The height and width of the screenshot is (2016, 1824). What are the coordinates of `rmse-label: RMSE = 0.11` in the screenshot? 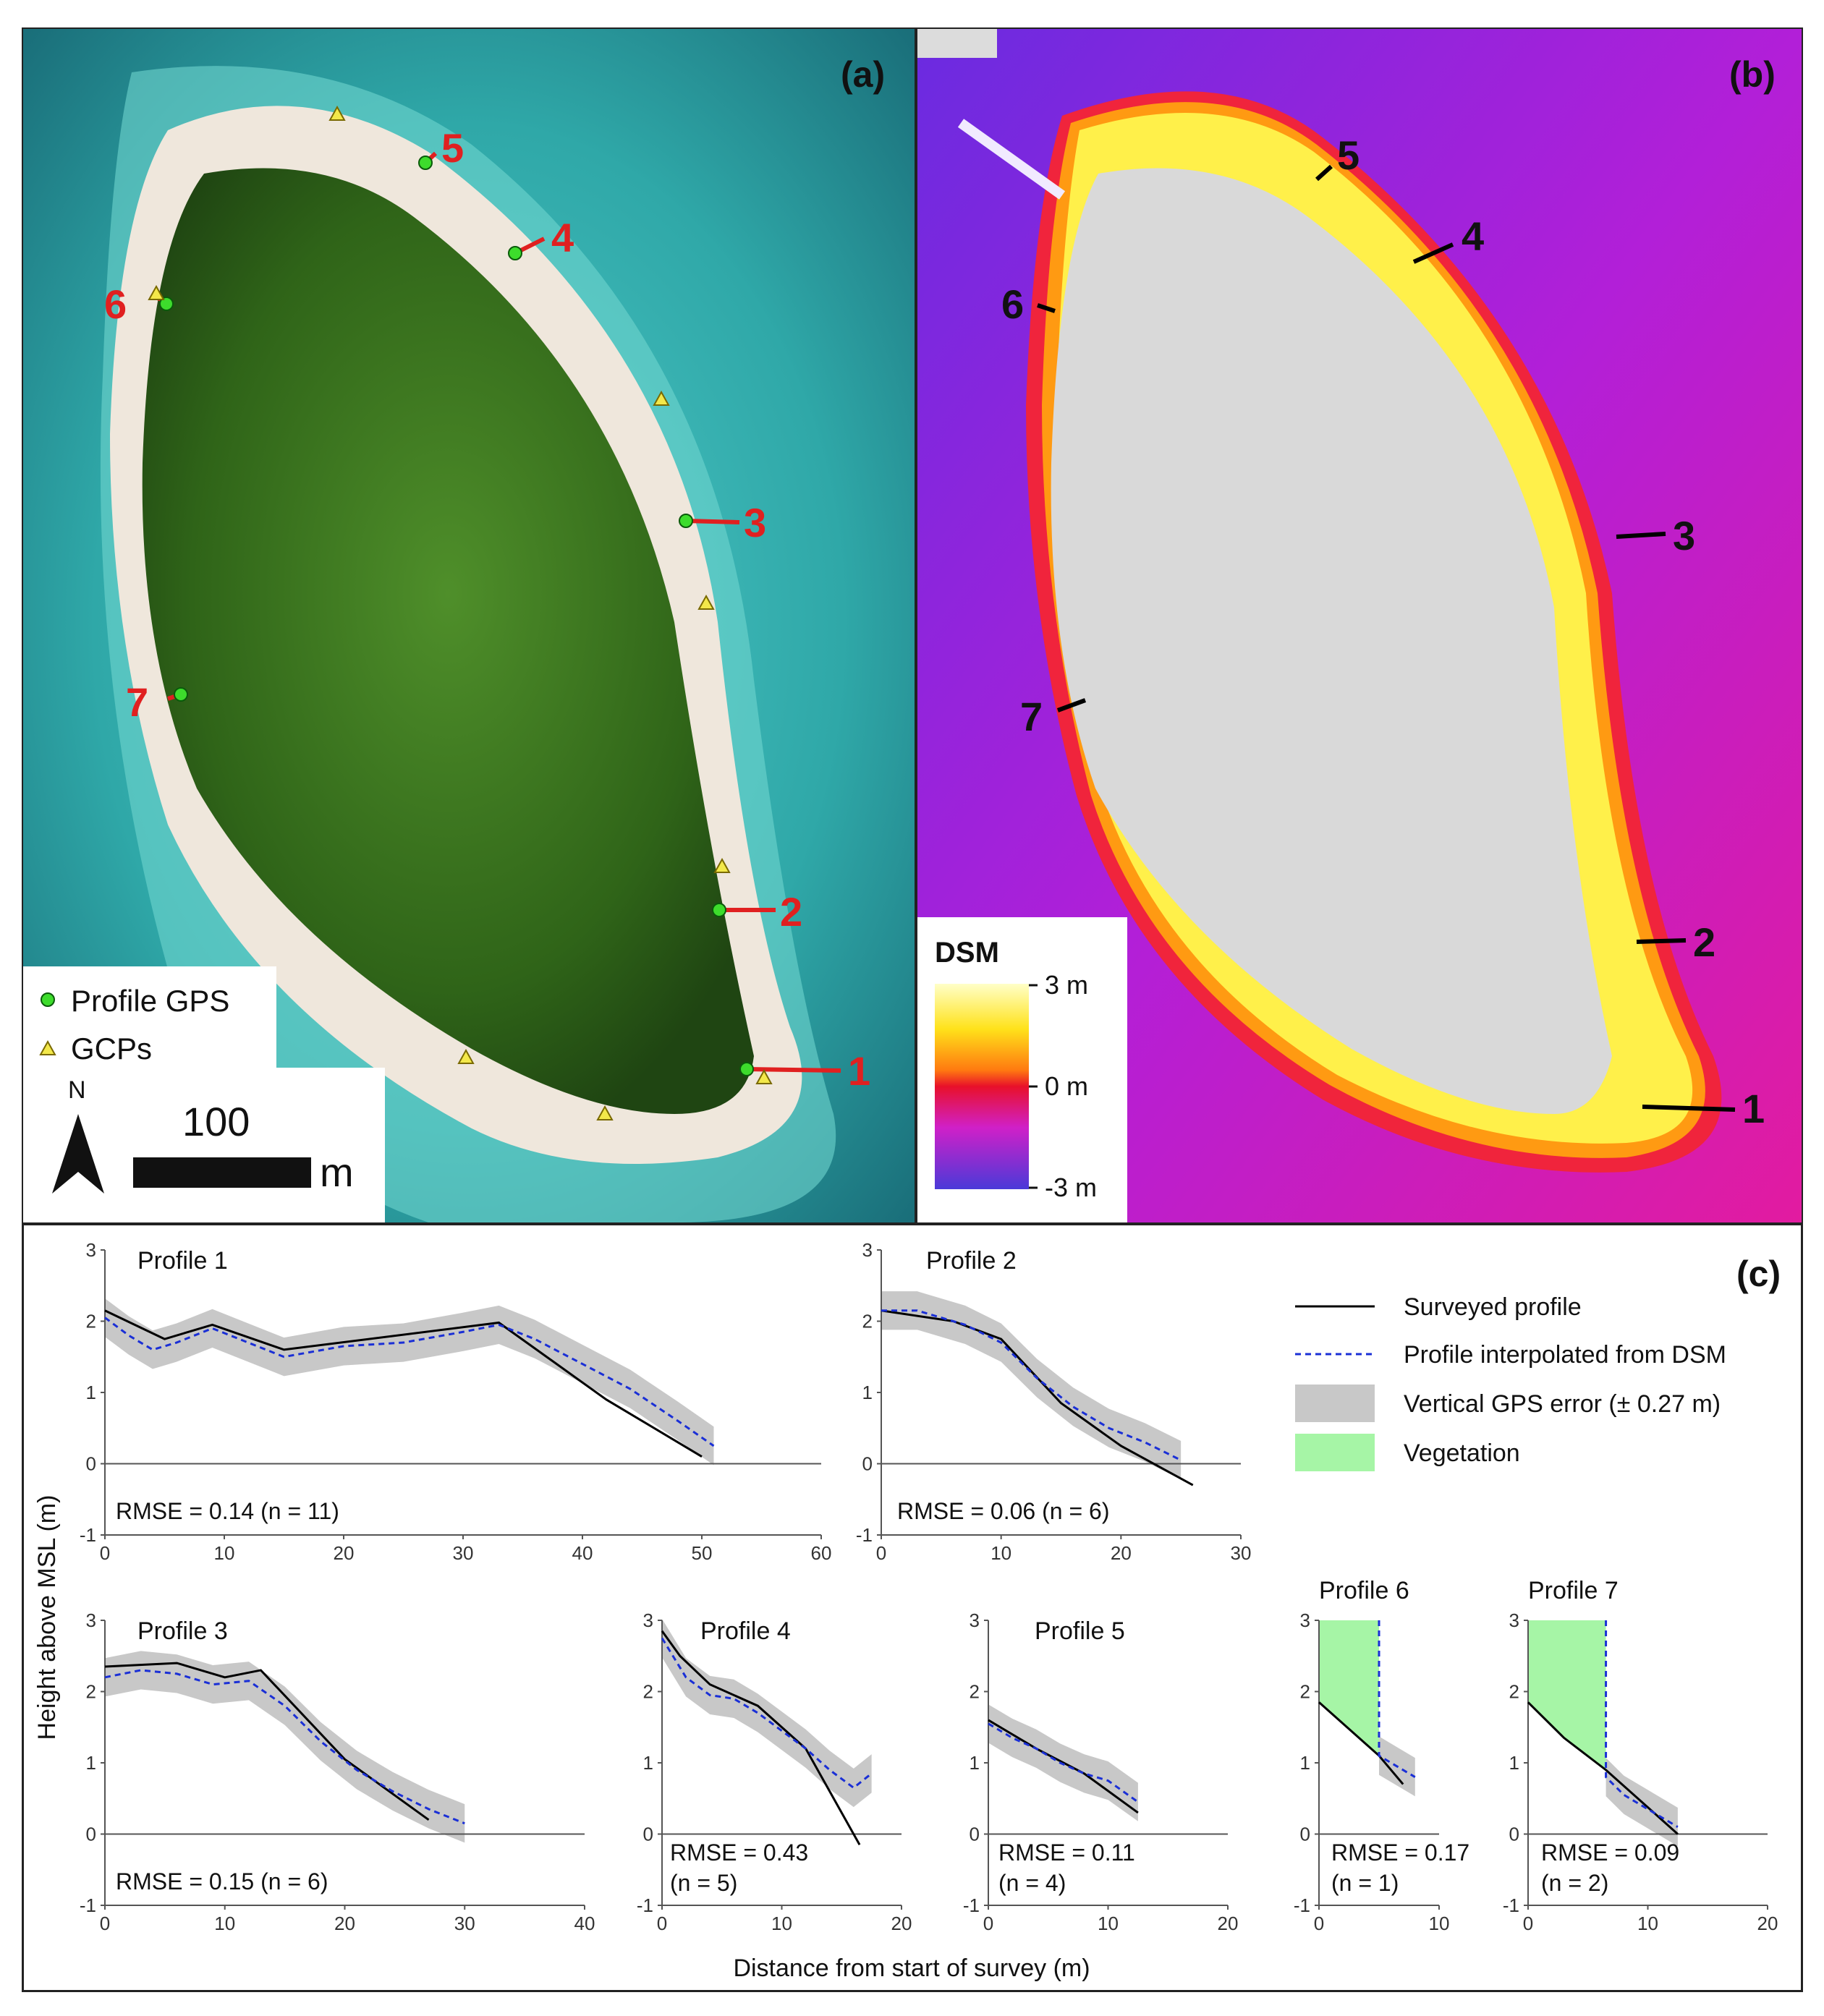 It's located at (1066, 1853).